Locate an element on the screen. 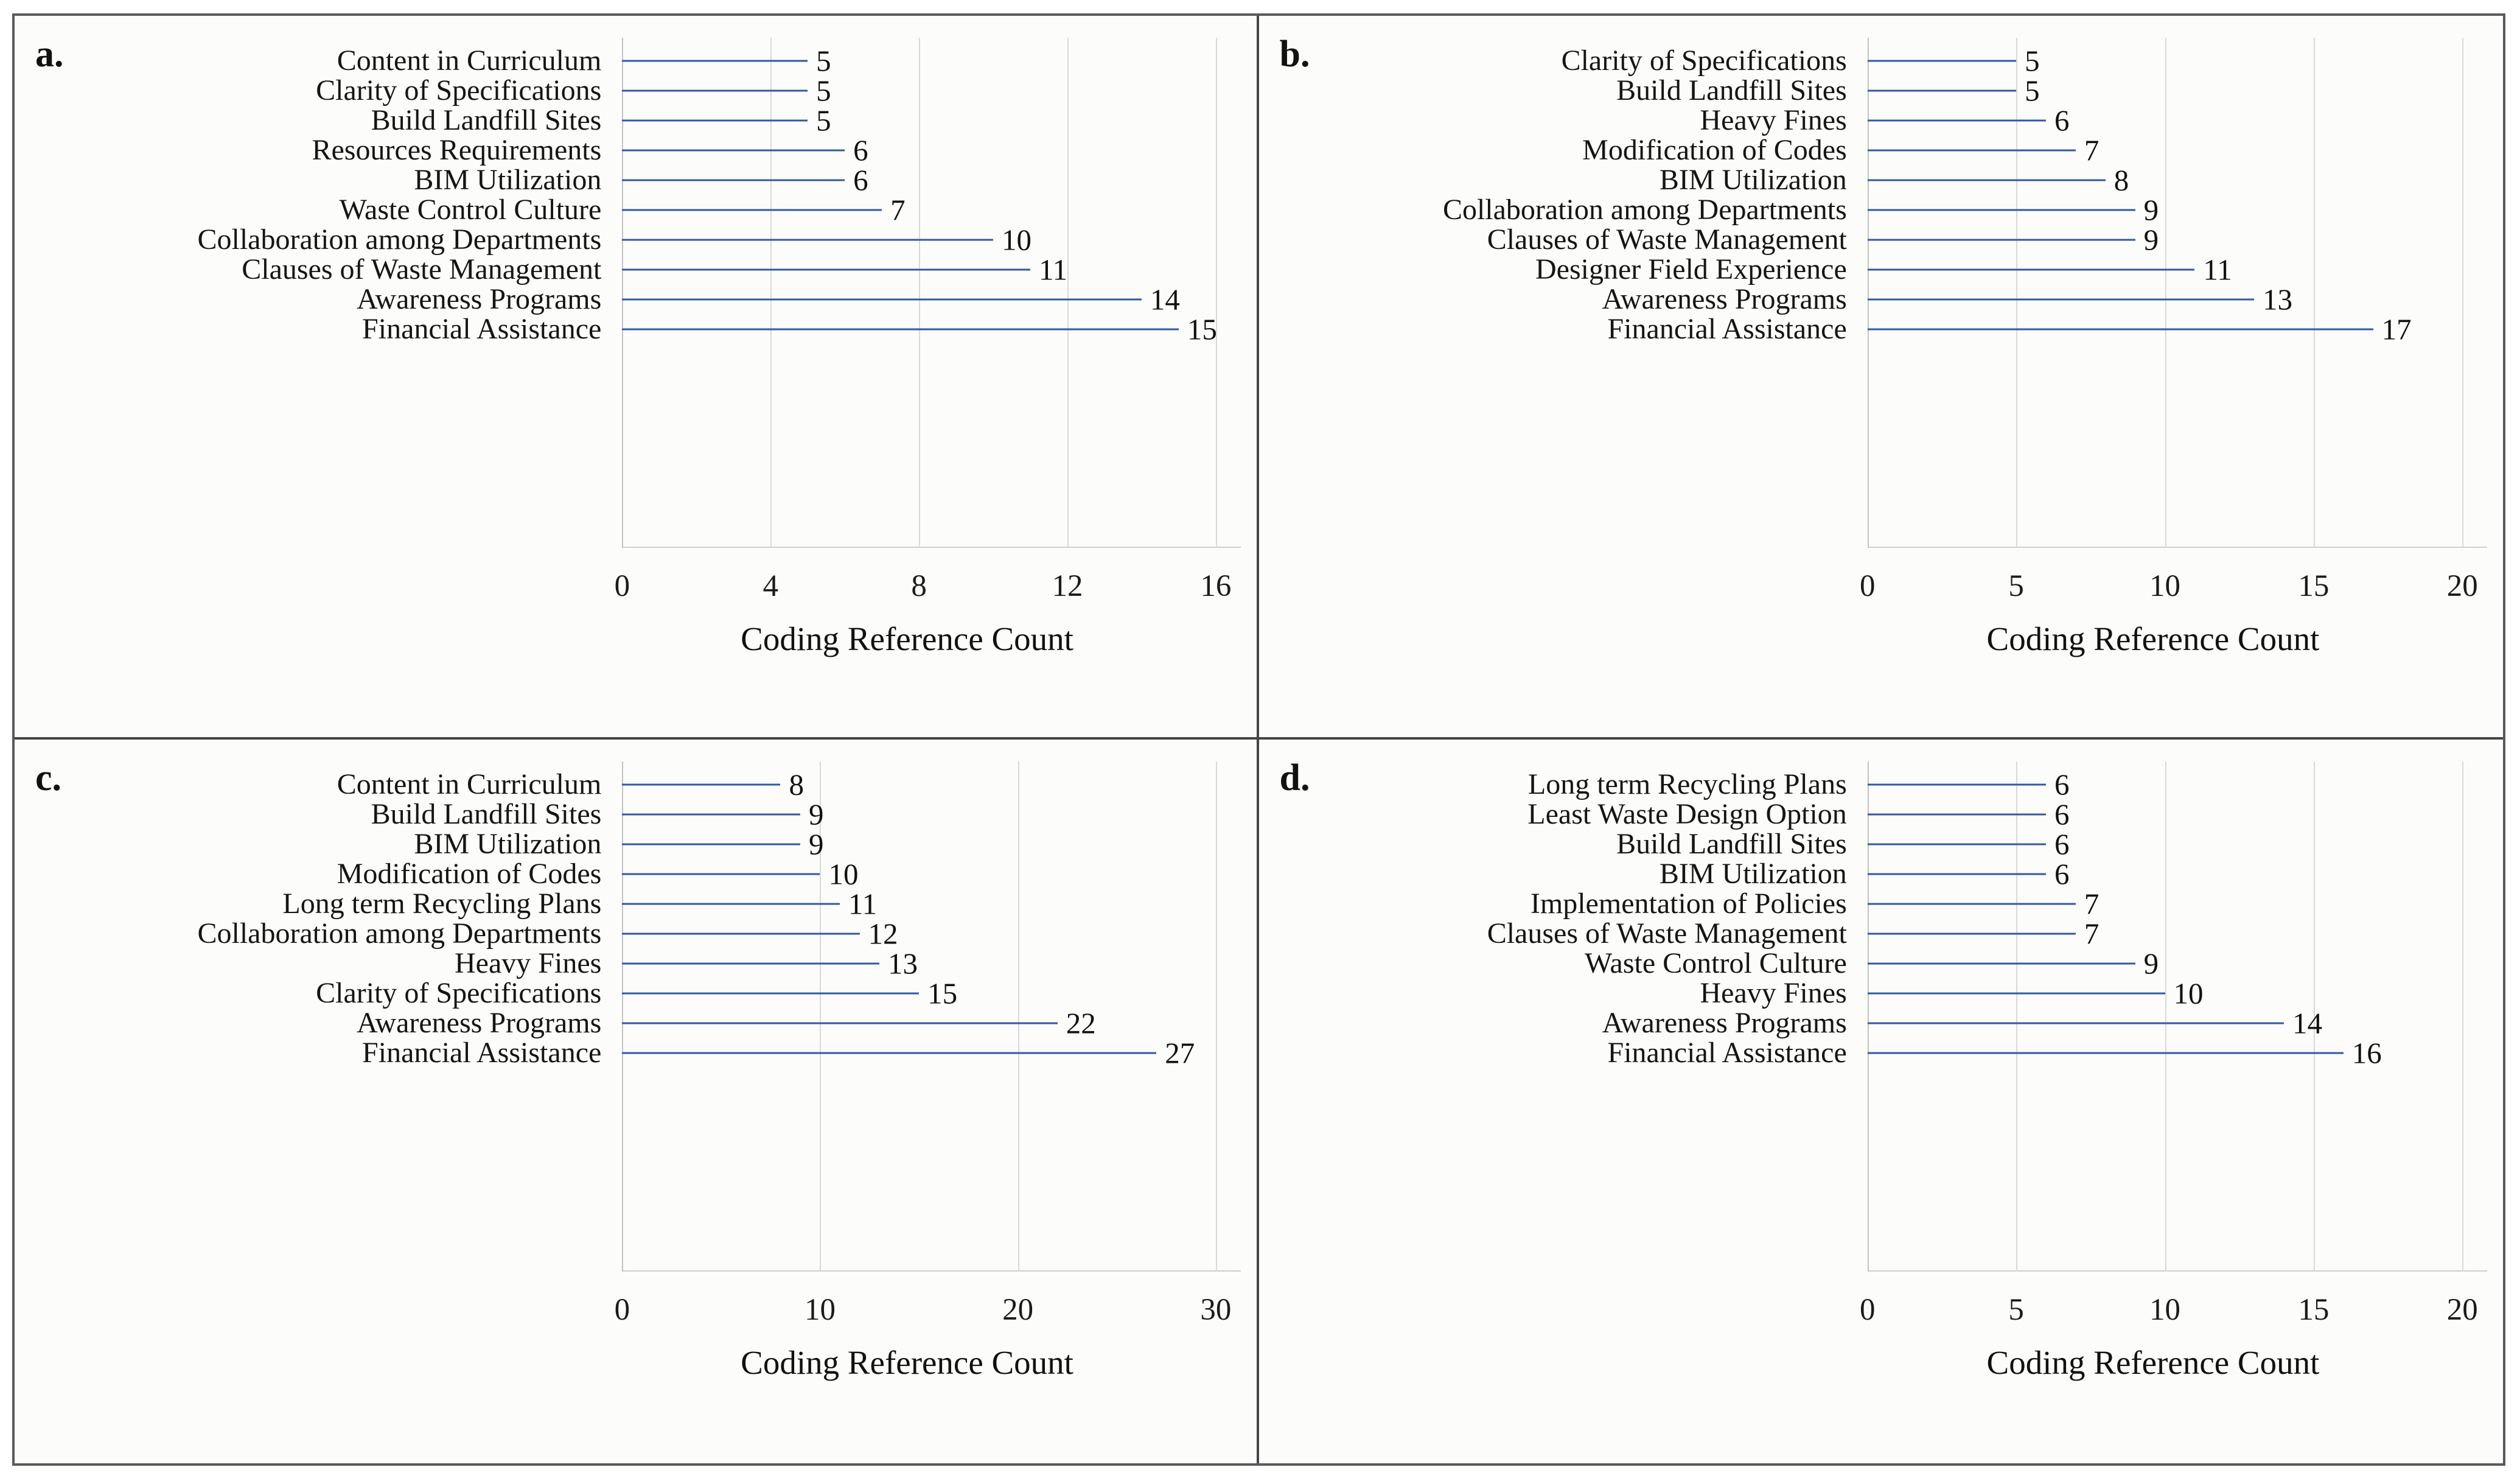 The image size is (2520, 1484). bar-row: BIM Utilization 6 is located at coordinates (634, 180).